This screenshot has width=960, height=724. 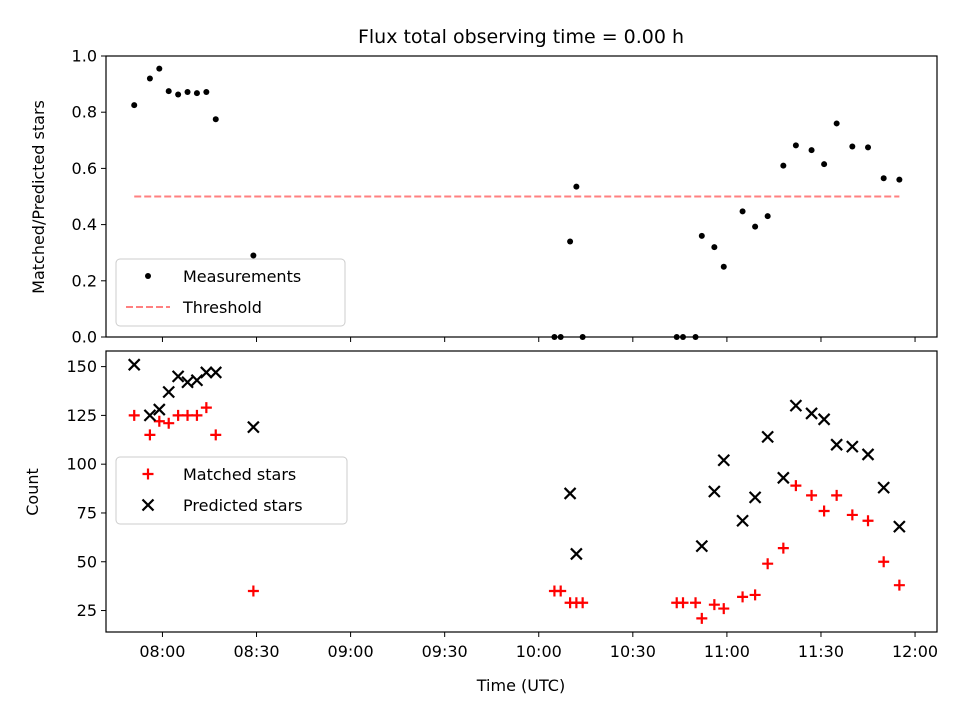 I want to click on legend: Measurements Threshold, so click(x=230, y=292).